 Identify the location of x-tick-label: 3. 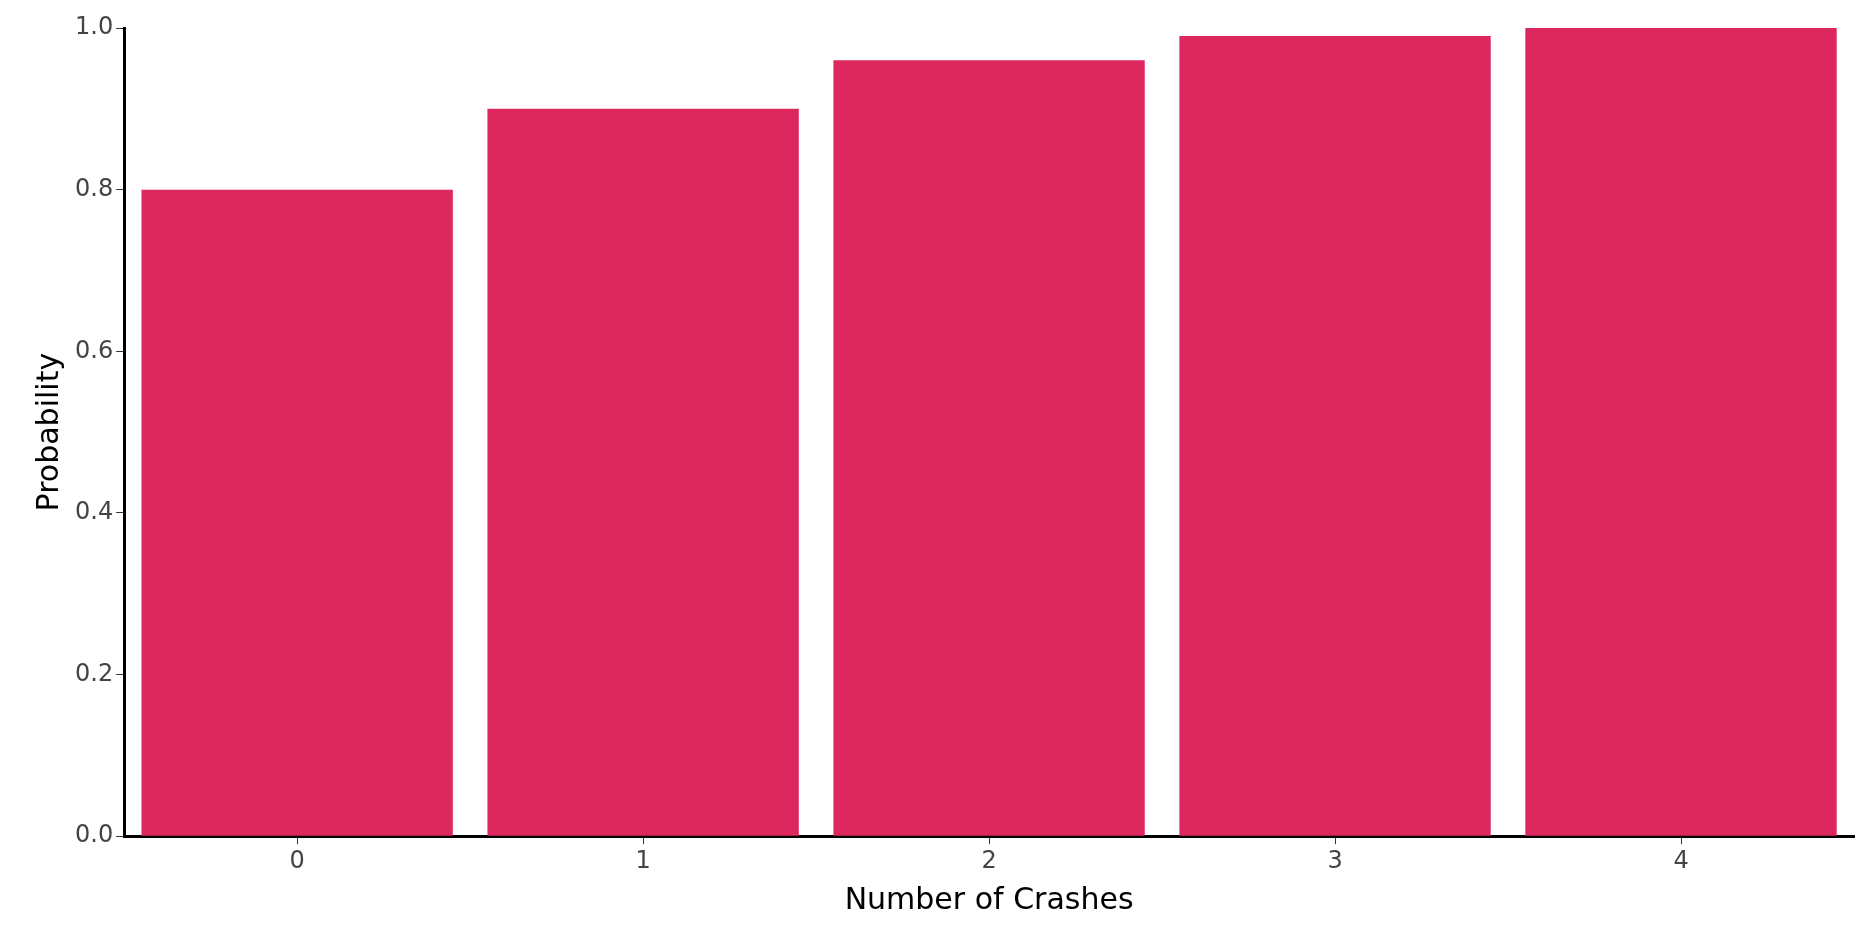
(1335, 859).